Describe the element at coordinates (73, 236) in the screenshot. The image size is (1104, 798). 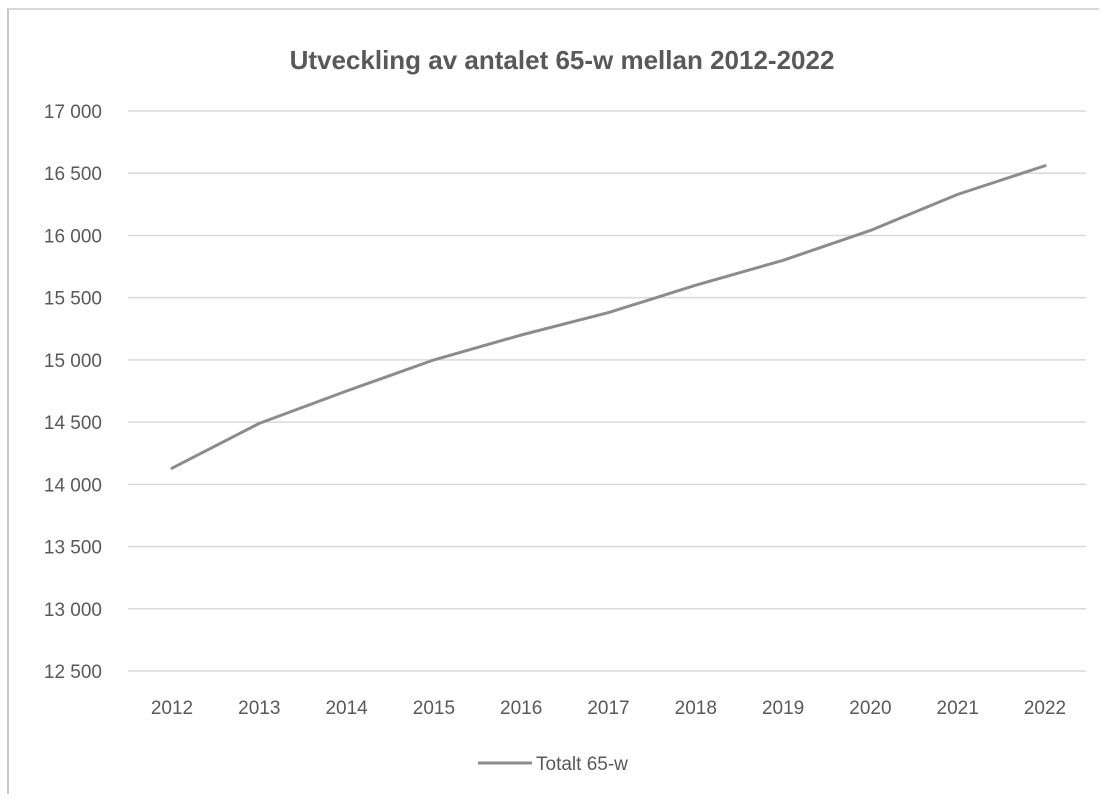
I see `y-tick-label: 16 000` at that location.